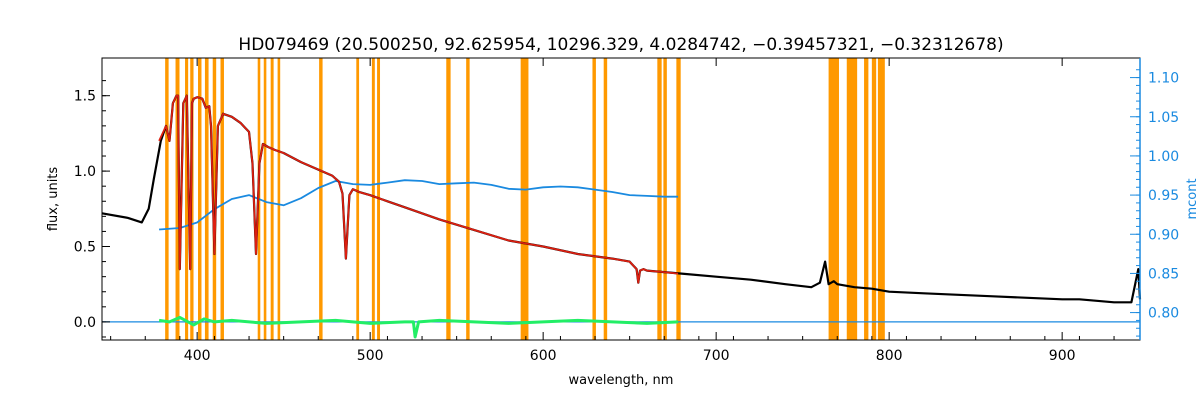  What do you see at coordinates (621, 380) in the screenshot?
I see `x-axis-label: wavelength, nm` at bounding box center [621, 380].